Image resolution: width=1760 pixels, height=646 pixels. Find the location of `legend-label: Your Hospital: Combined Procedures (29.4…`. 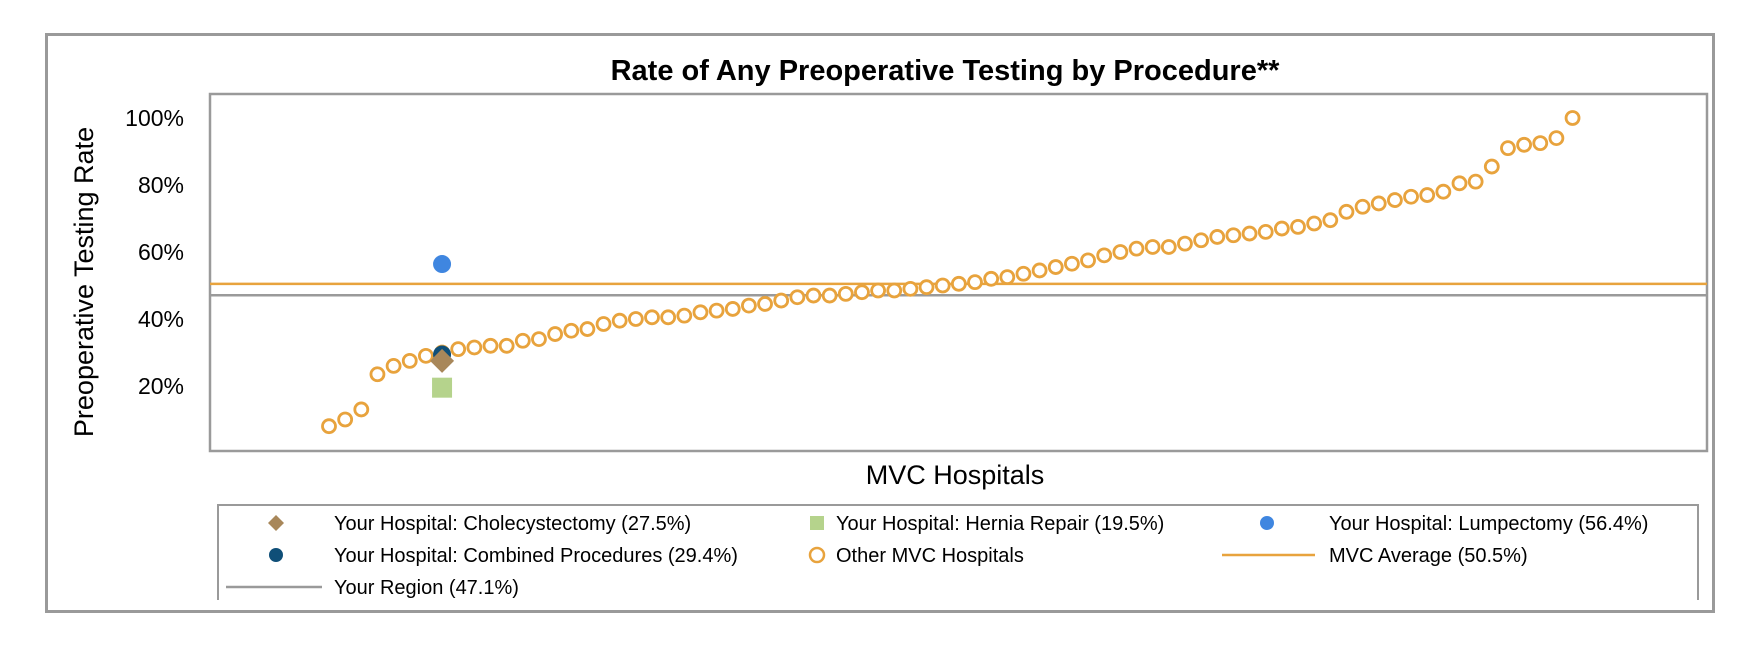

legend-label: Your Hospital: Combined Procedures (29.4… is located at coordinates (536, 556).